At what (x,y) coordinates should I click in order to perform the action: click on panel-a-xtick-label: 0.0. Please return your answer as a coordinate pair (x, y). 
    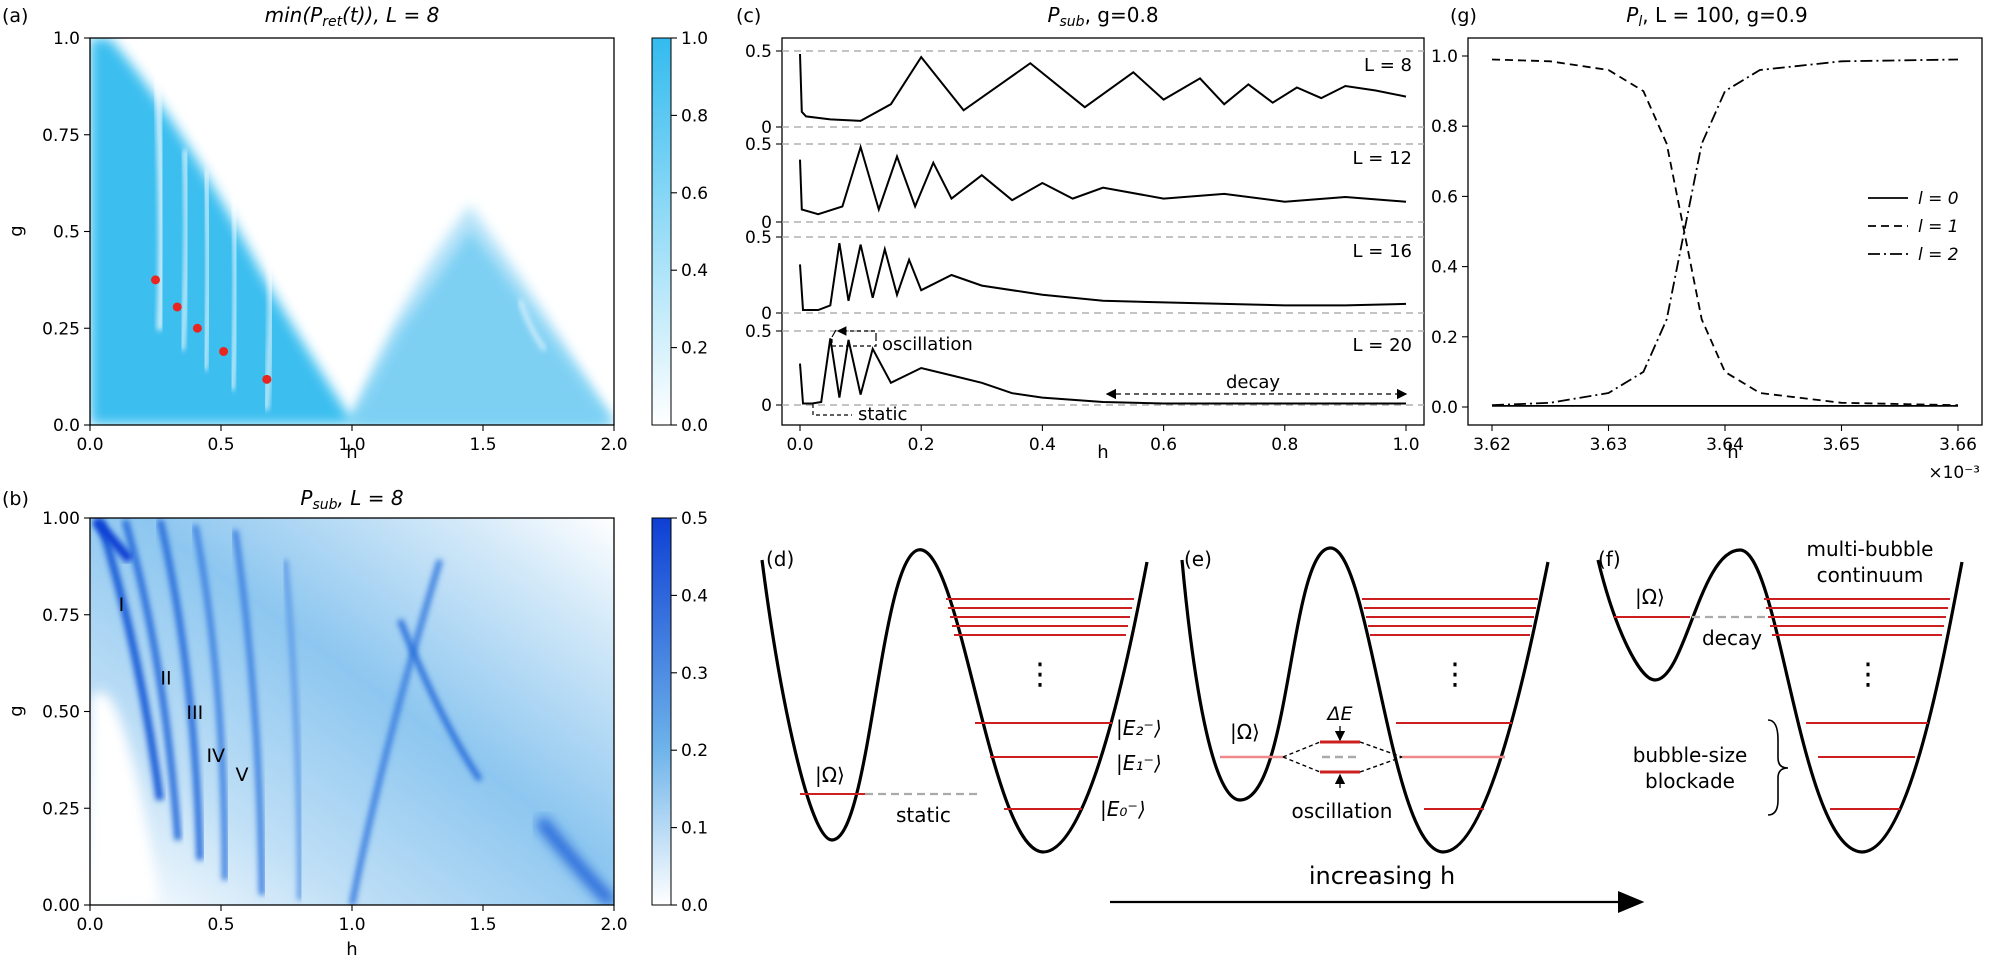
    Looking at the image, I should click on (89, 445).